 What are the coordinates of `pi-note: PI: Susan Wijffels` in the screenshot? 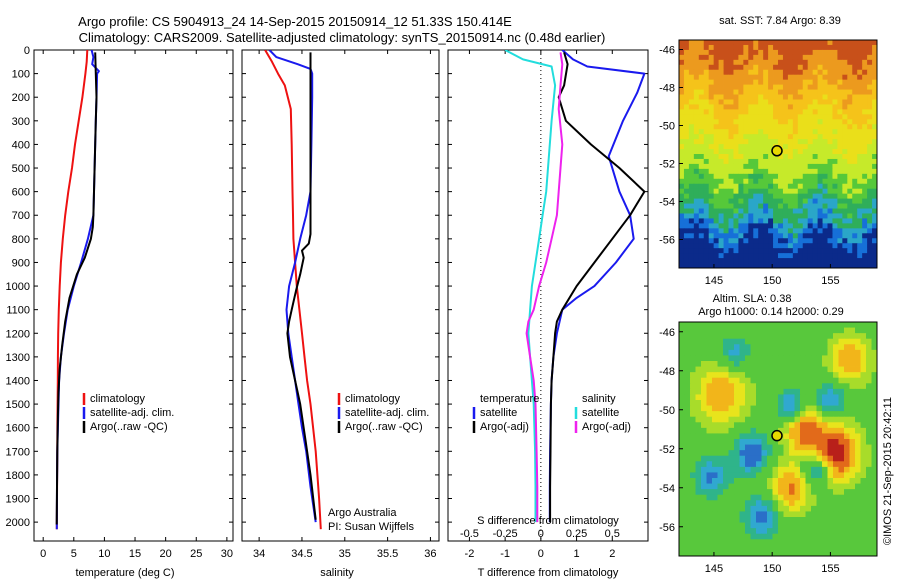 It's located at (371, 527).